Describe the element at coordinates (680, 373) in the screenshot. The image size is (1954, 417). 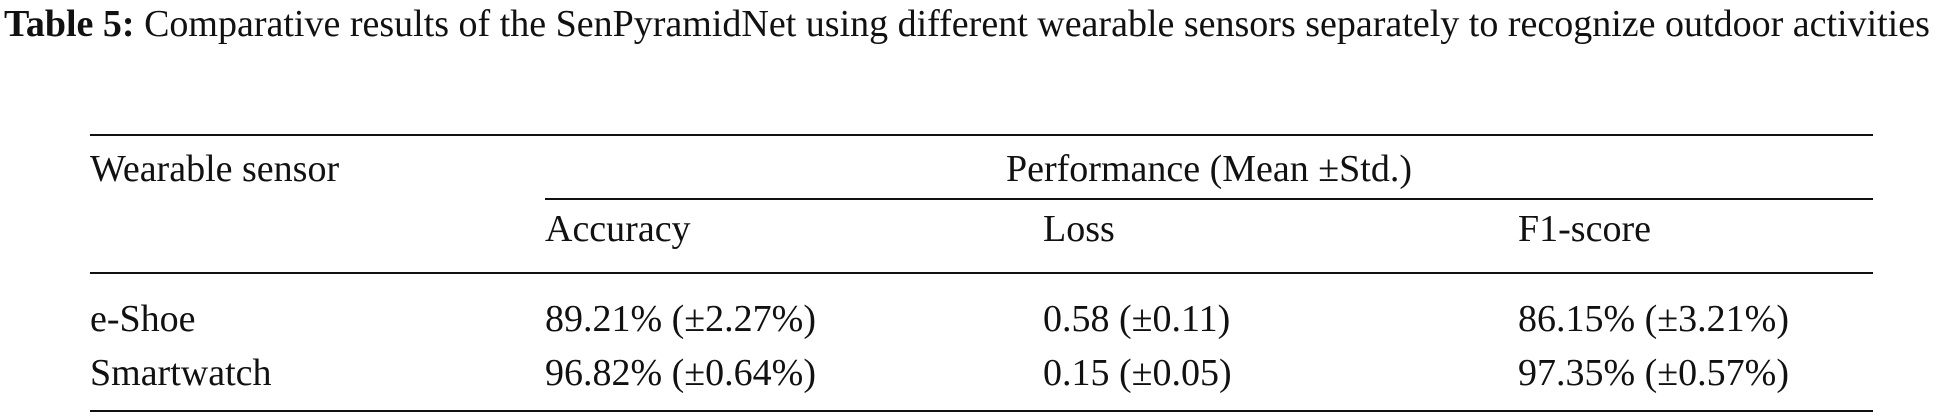
I see `table-cell: 96.82% (±0.64%)` at that location.